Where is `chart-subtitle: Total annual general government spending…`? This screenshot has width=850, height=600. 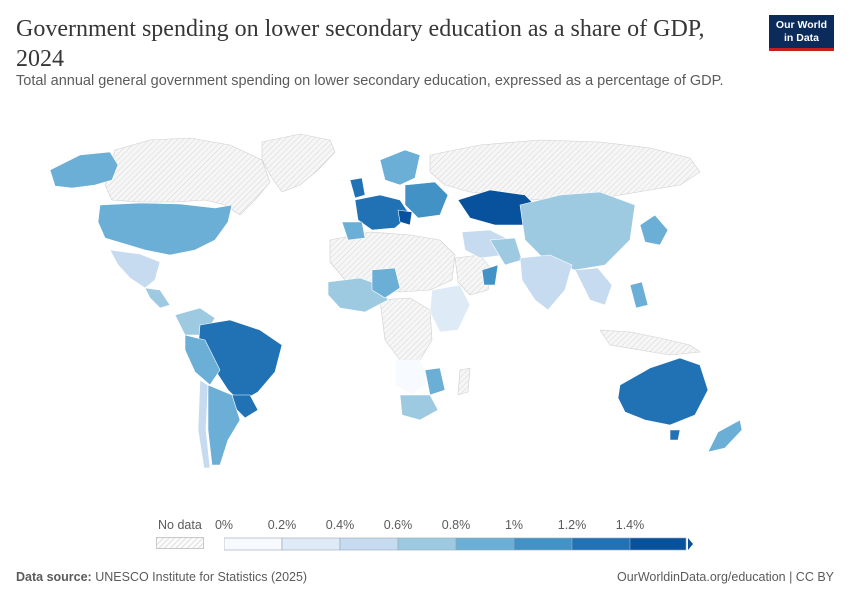 chart-subtitle: Total annual general government spending… is located at coordinates (370, 81).